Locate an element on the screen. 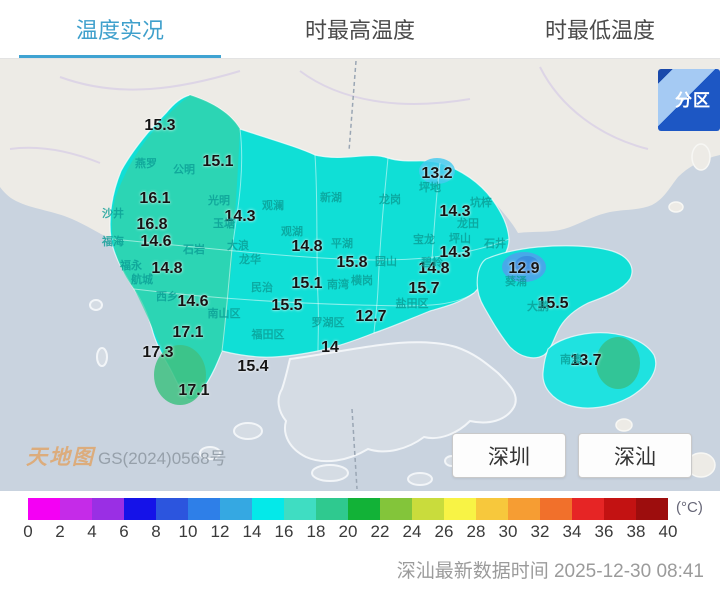  legend-tick-label: 36 is located at coordinates (604, 531).